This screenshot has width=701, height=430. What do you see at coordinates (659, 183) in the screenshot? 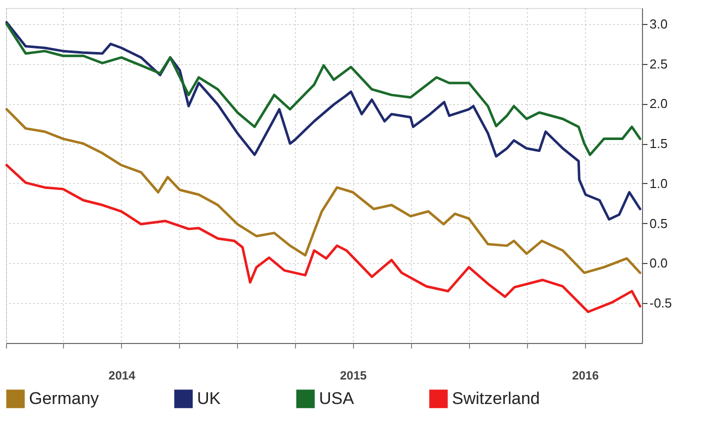
I see `y-tick-label: 1.0` at bounding box center [659, 183].